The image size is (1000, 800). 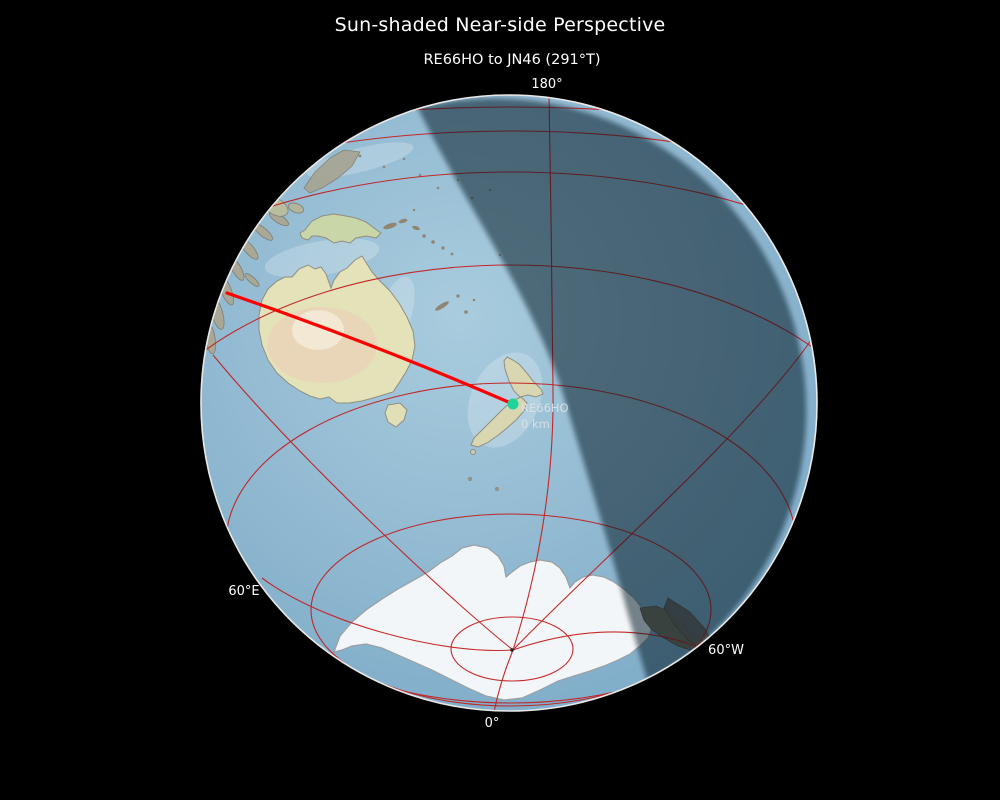 What do you see at coordinates (492, 723) in the screenshot?
I see `graticule-label-0: 0°` at bounding box center [492, 723].